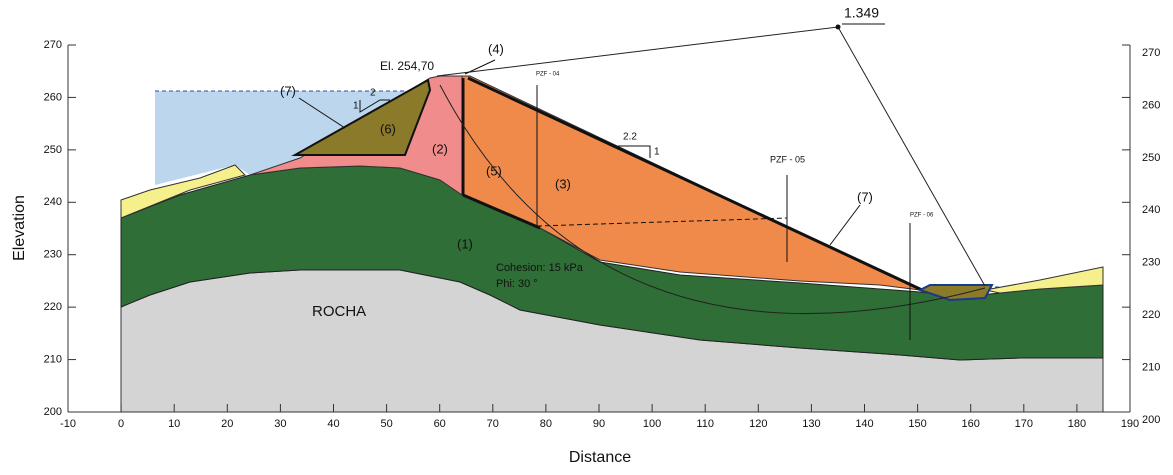 This screenshot has height=475, width=1173. I want to click on y-tick-label: 220, so click(53, 307).